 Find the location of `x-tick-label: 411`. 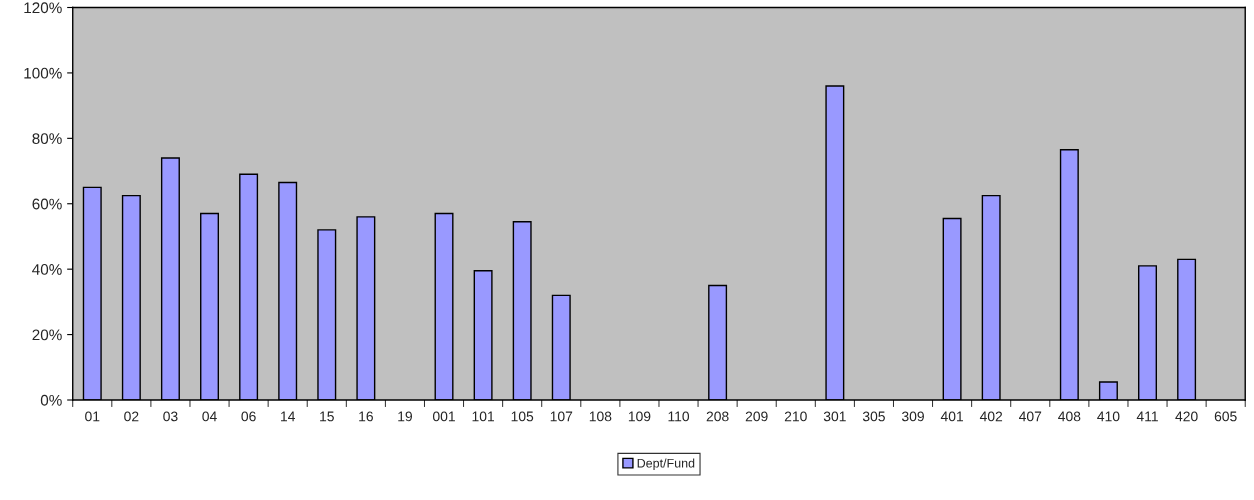

x-tick-label: 411 is located at coordinates (1147, 416).